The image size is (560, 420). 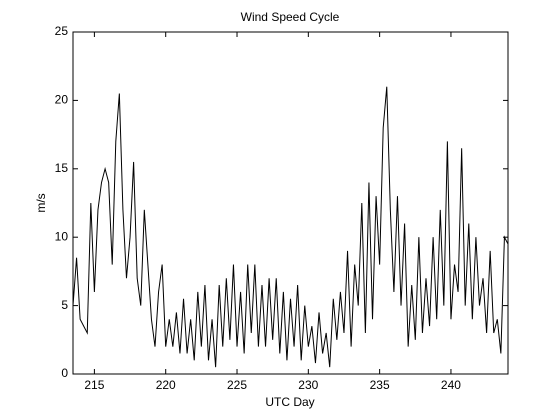 I want to click on chart-title: Wind Speed Cycle, so click(x=290, y=17).